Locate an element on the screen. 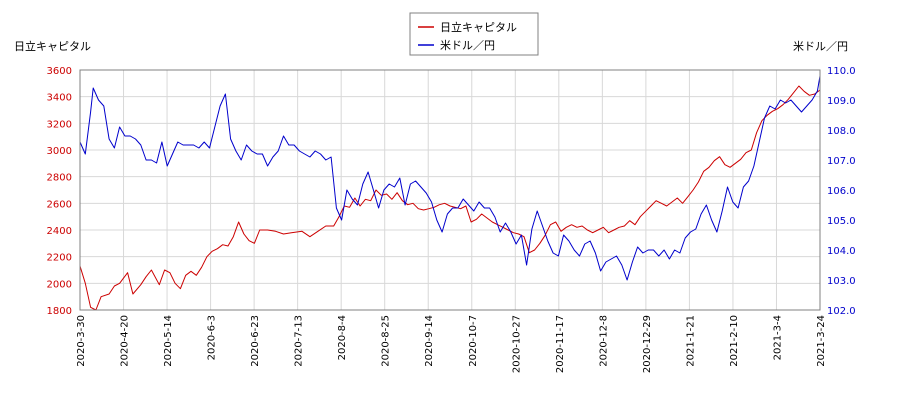 Image resolution: width=900 pixels, height=400 pixels. right-tick-label: 110.0 is located at coordinates (841, 71).